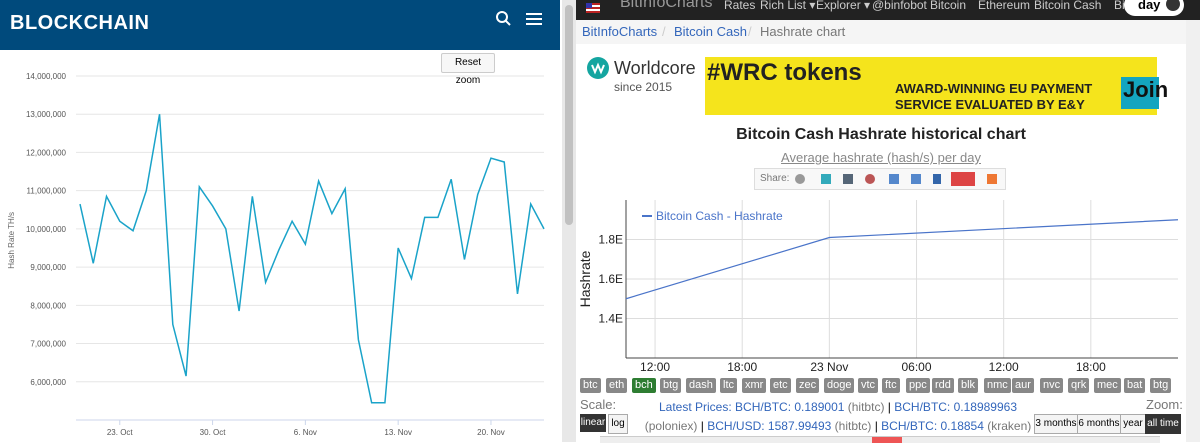 Image resolution: width=1200 pixels, height=443 pixels. What do you see at coordinates (585, 278) in the screenshot?
I see `y-axis-label: Hashrate` at bounding box center [585, 278].